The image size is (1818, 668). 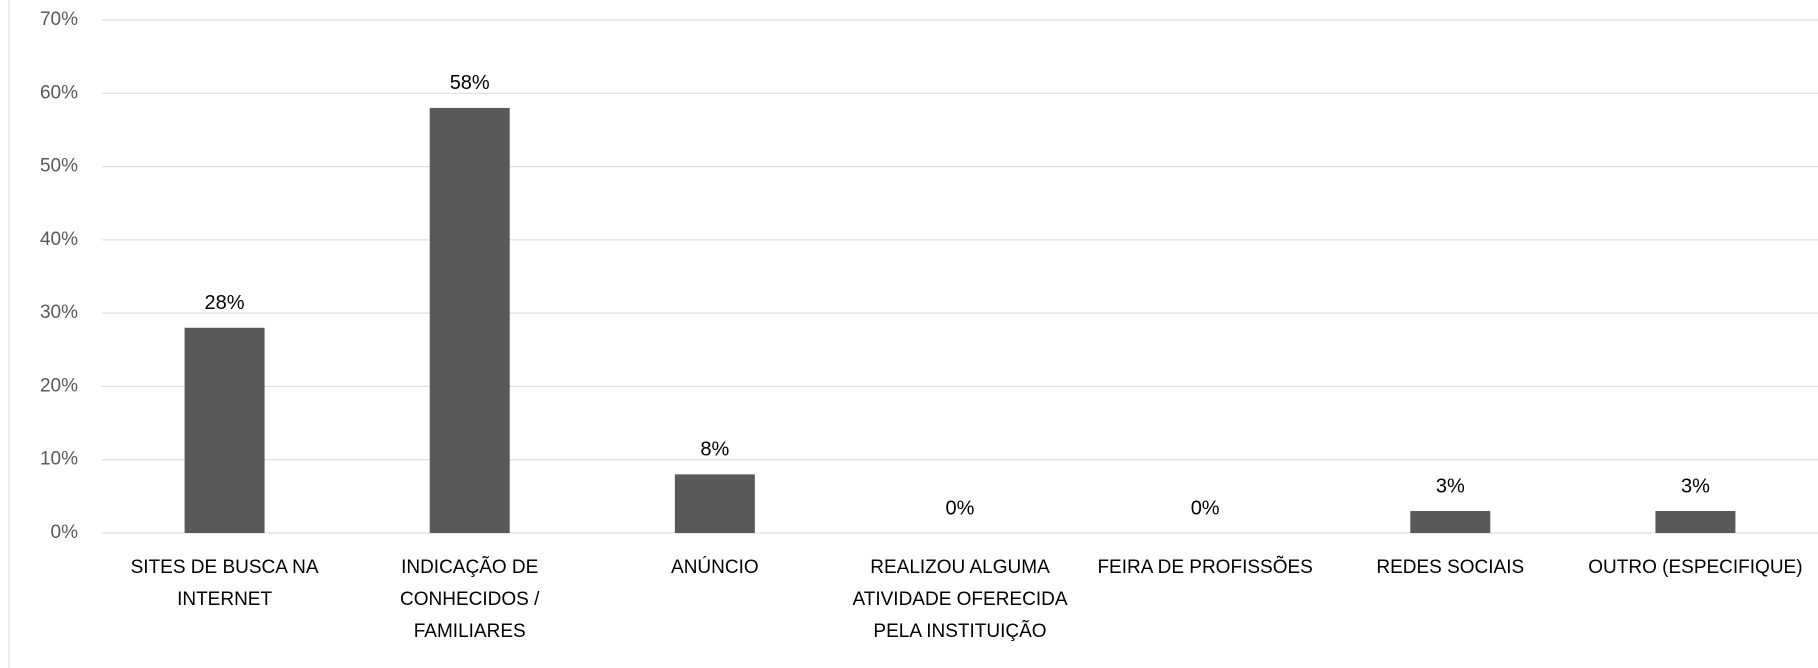 I want to click on y-tick-label: 10%, so click(x=59, y=459).